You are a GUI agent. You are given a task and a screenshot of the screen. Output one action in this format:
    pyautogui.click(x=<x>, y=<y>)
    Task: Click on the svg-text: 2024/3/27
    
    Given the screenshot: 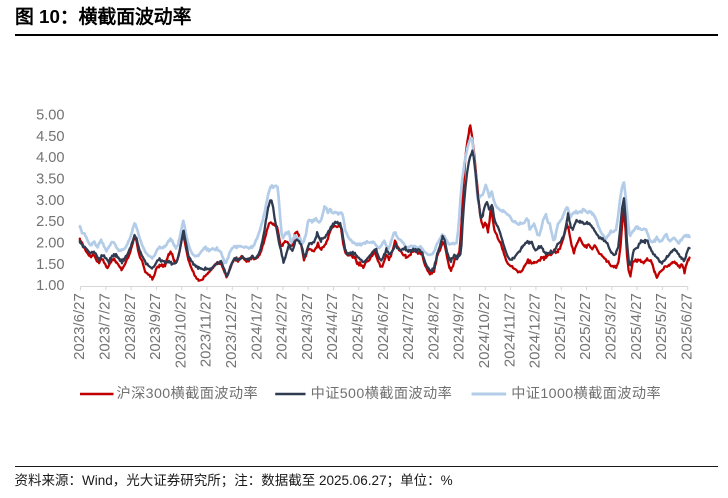 What is the action you would take?
    pyautogui.click(x=307, y=326)
    